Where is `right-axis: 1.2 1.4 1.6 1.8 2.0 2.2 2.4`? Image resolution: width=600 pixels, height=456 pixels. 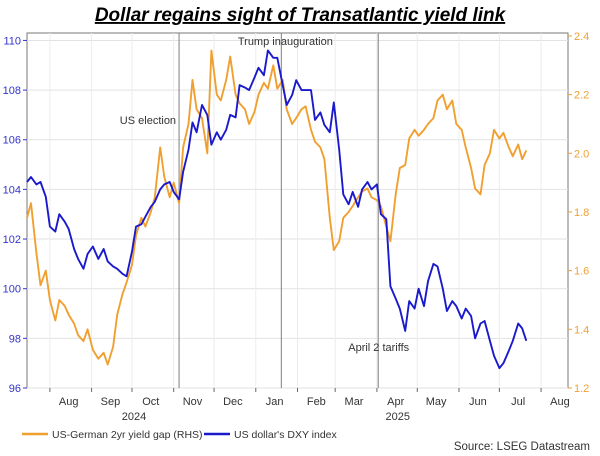
right-axis: 1.2 1.4 1.6 1.8 2.0 2.2 2.4 is located at coordinates (578, 213).